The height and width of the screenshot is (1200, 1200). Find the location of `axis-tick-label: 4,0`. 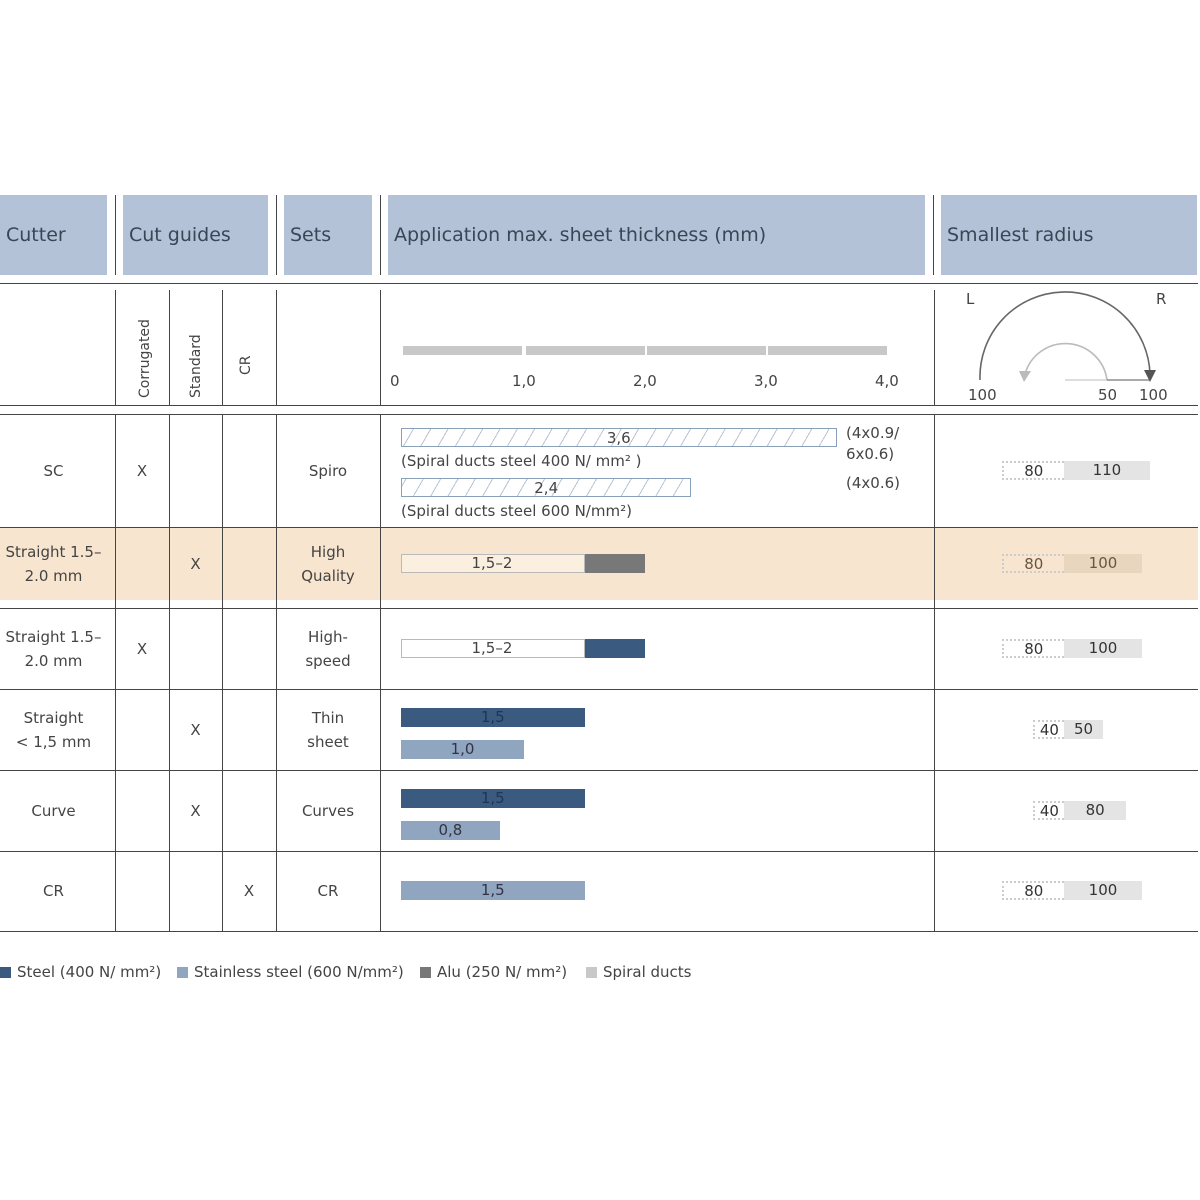

axis-tick-label: 4,0 is located at coordinates (887, 381).